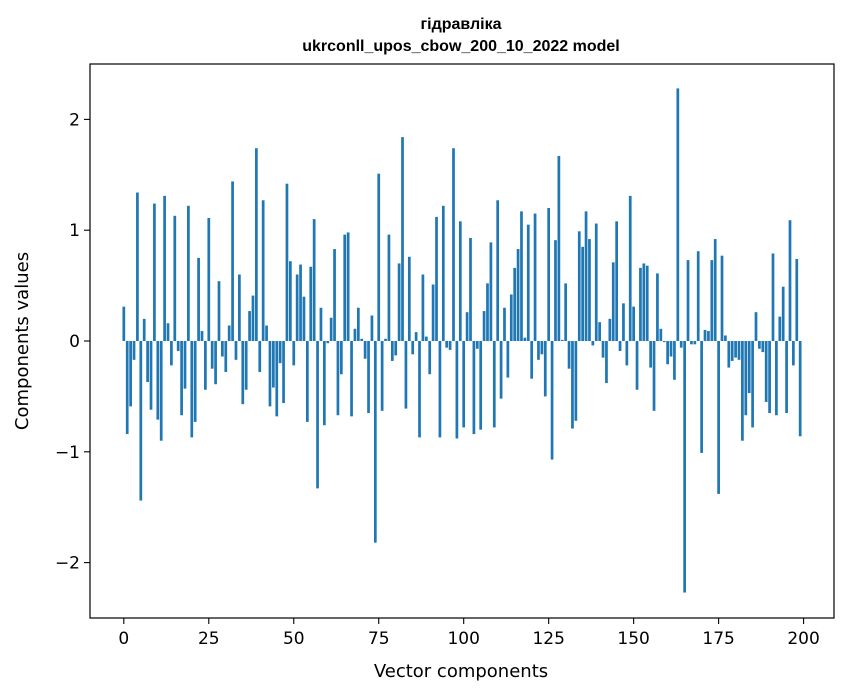 This screenshot has height=696, width=847. Describe the element at coordinates (22, 341) in the screenshot. I see `y-axis-label: Components values` at that location.